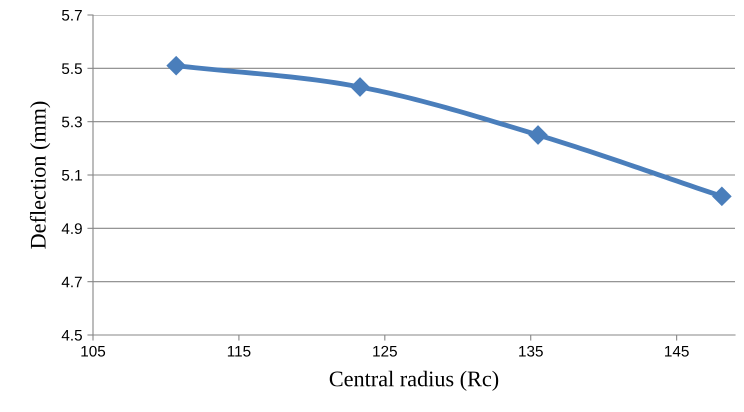  Describe the element at coordinates (72, 15) in the screenshot. I see `y-tick-label: 5.7` at that location.